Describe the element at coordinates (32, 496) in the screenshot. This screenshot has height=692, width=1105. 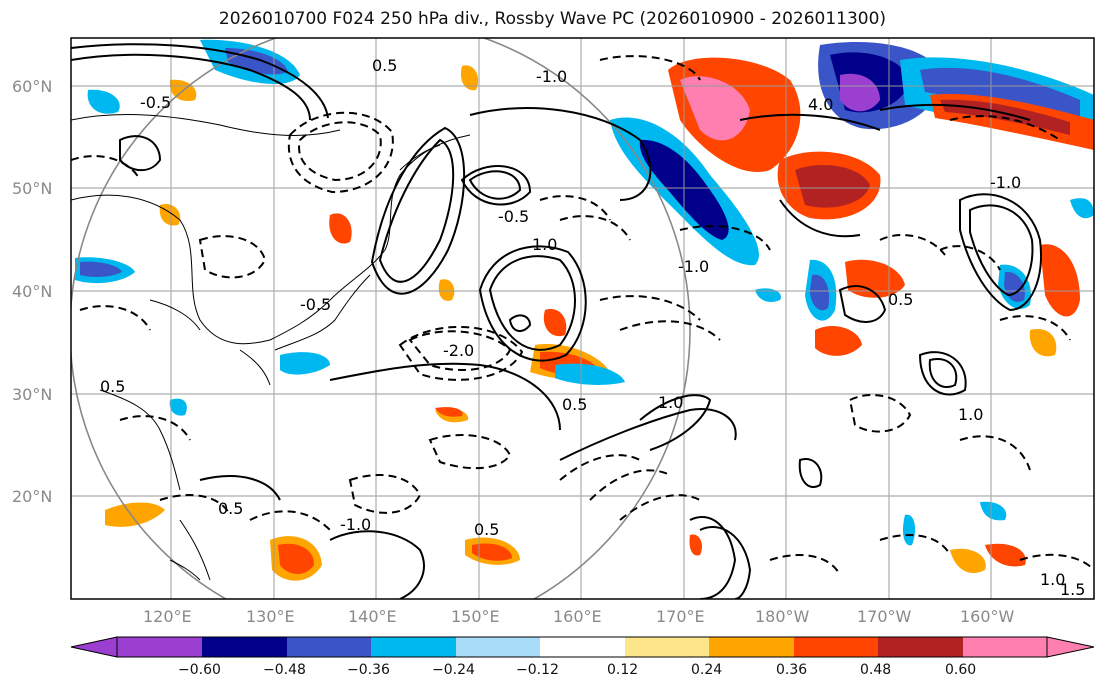
I see `lat-tick-label: 20°N` at that location.